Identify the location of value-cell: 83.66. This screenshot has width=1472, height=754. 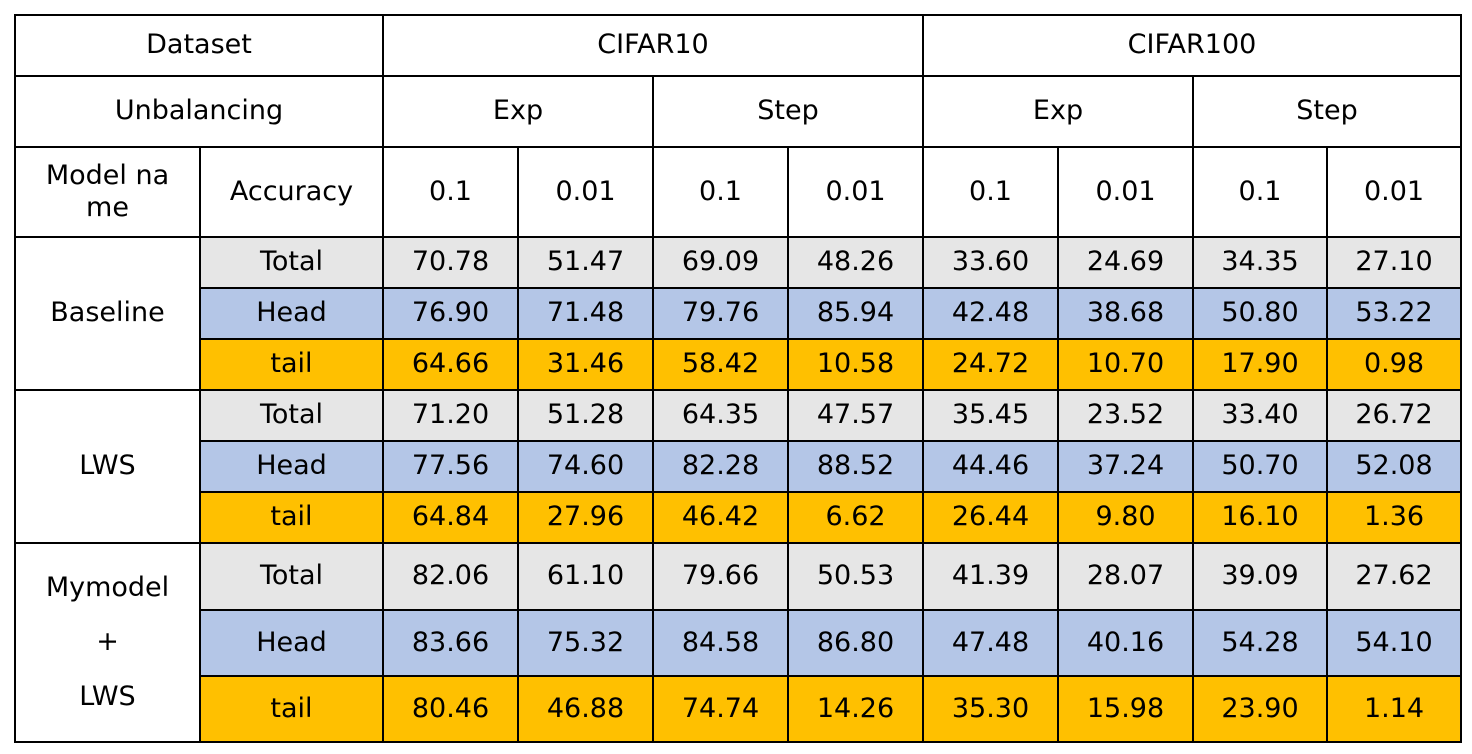
(450, 643).